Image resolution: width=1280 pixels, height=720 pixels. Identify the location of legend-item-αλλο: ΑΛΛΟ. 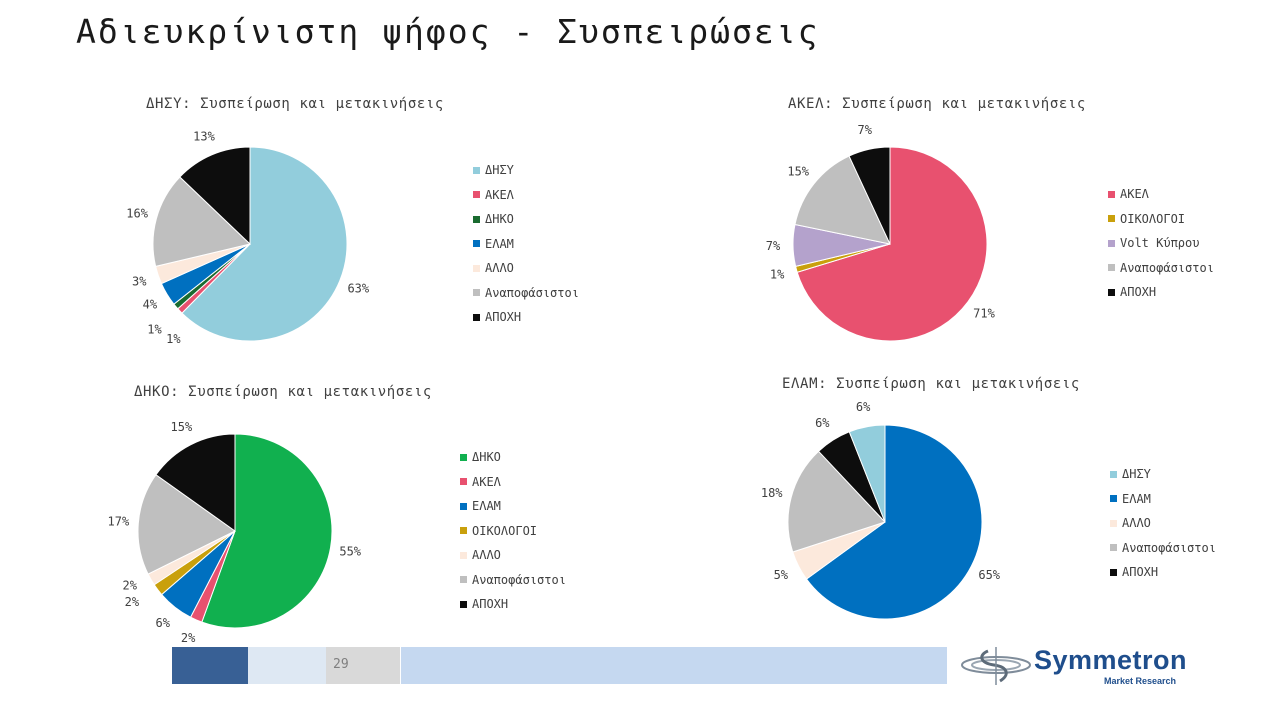
(1163, 523).